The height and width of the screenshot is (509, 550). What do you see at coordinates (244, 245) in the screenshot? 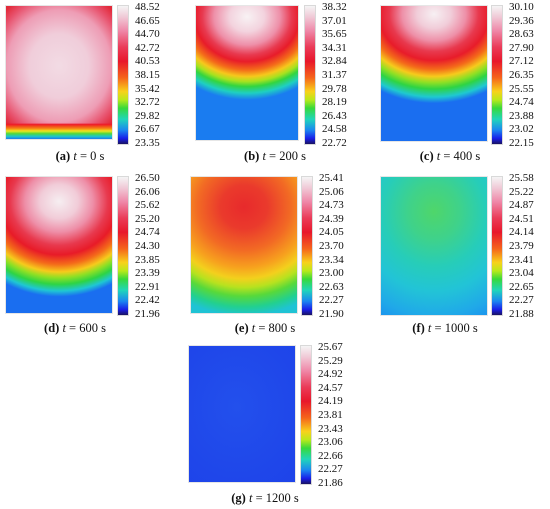
I see `thermal-map-e` at bounding box center [244, 245].